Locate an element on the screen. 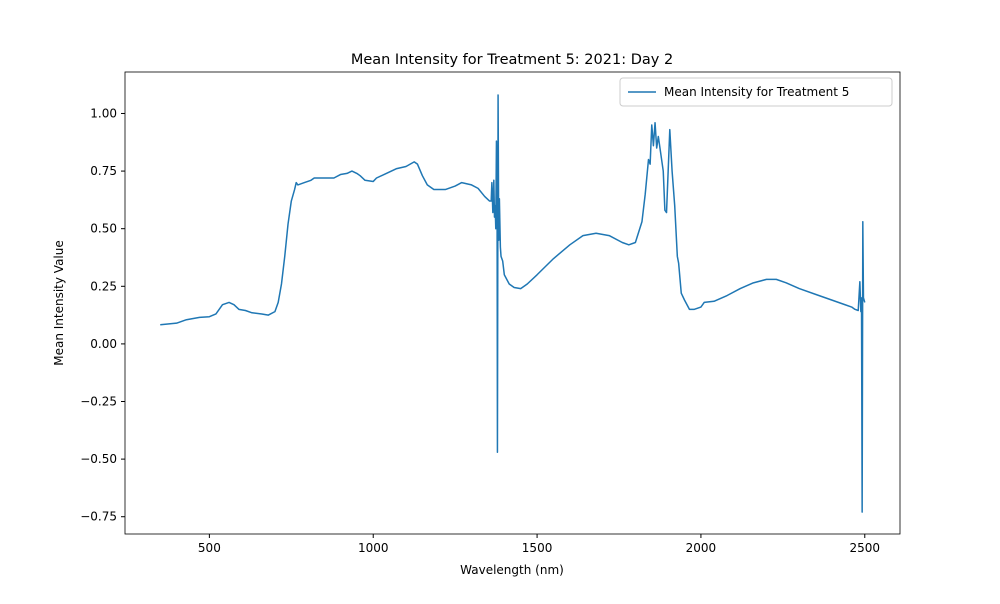  x-tick-label: 500 is located at coordinates (209, 548).